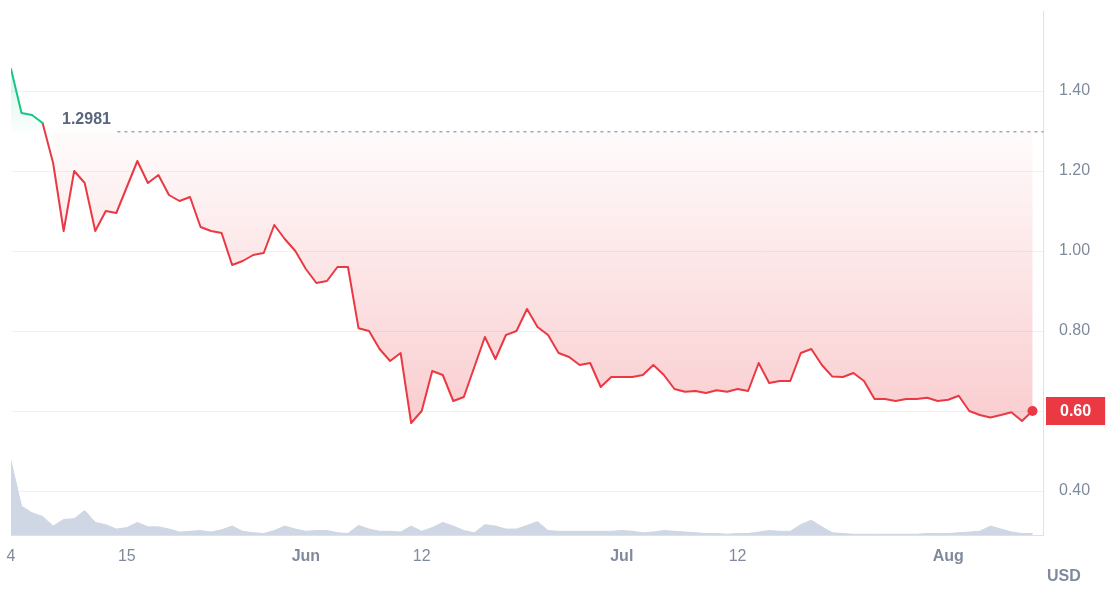 This screenshot has height=600, width=1117. What do you see at coordinates (1076, 411) in the screenshot?
I see `annotation: 0.60` at bounding box center [1076, 411].